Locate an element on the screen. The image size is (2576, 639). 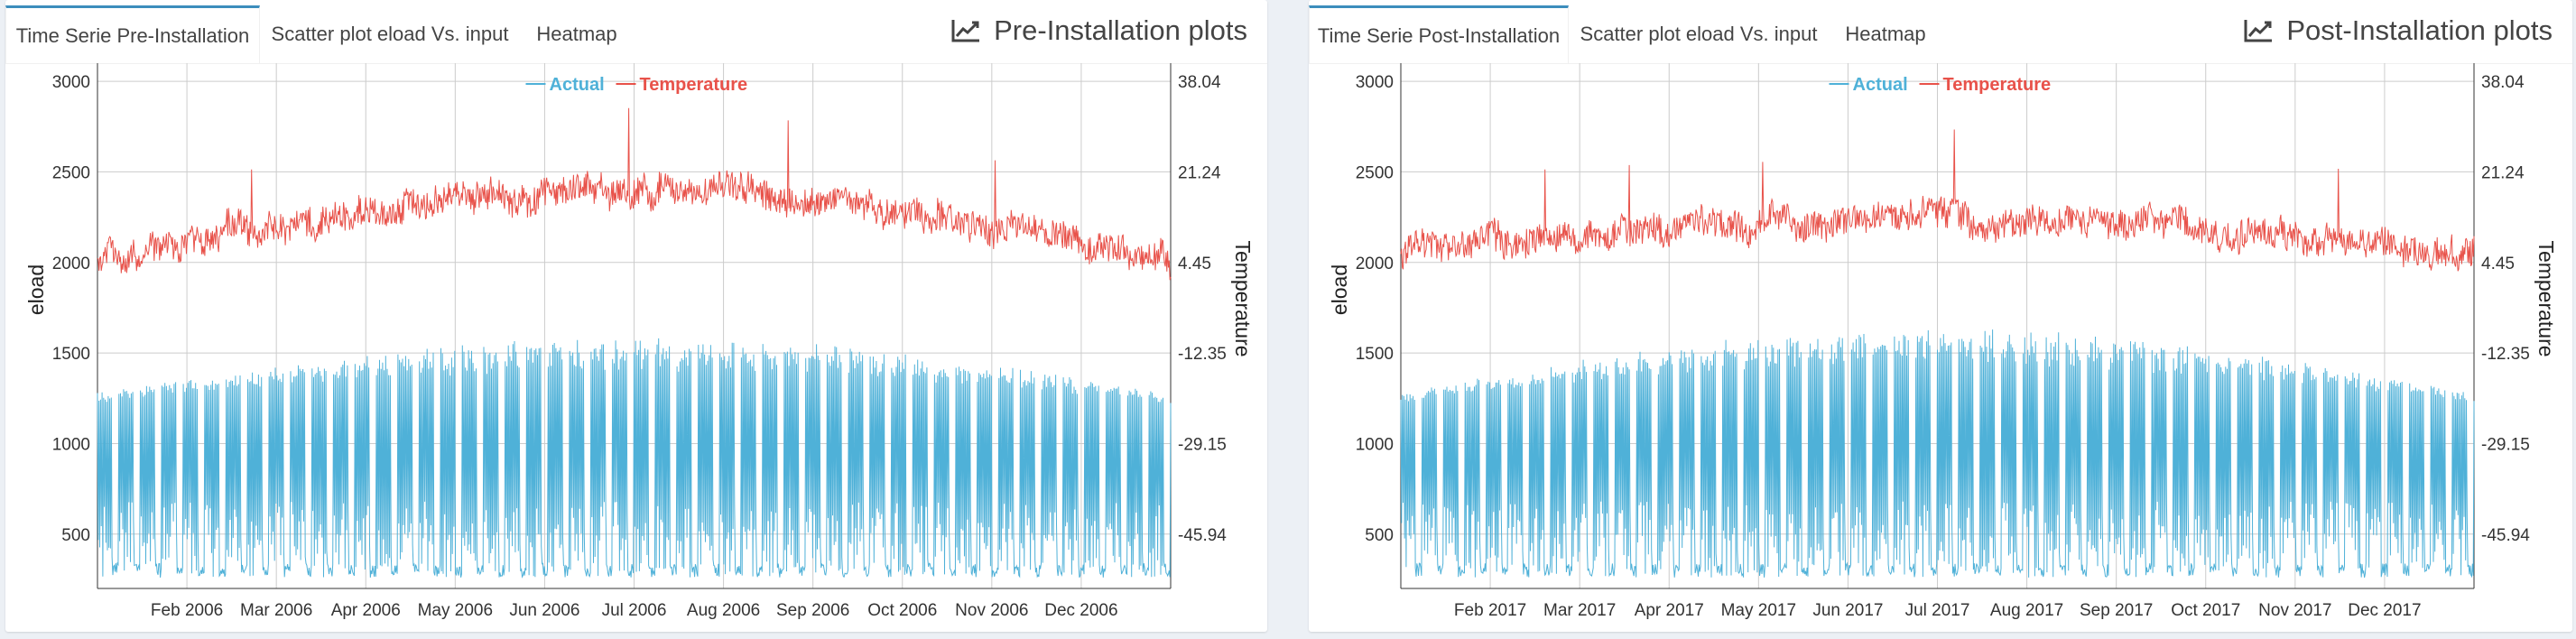
x-tick-label: May 2006 is located at coordinates (455, 610).